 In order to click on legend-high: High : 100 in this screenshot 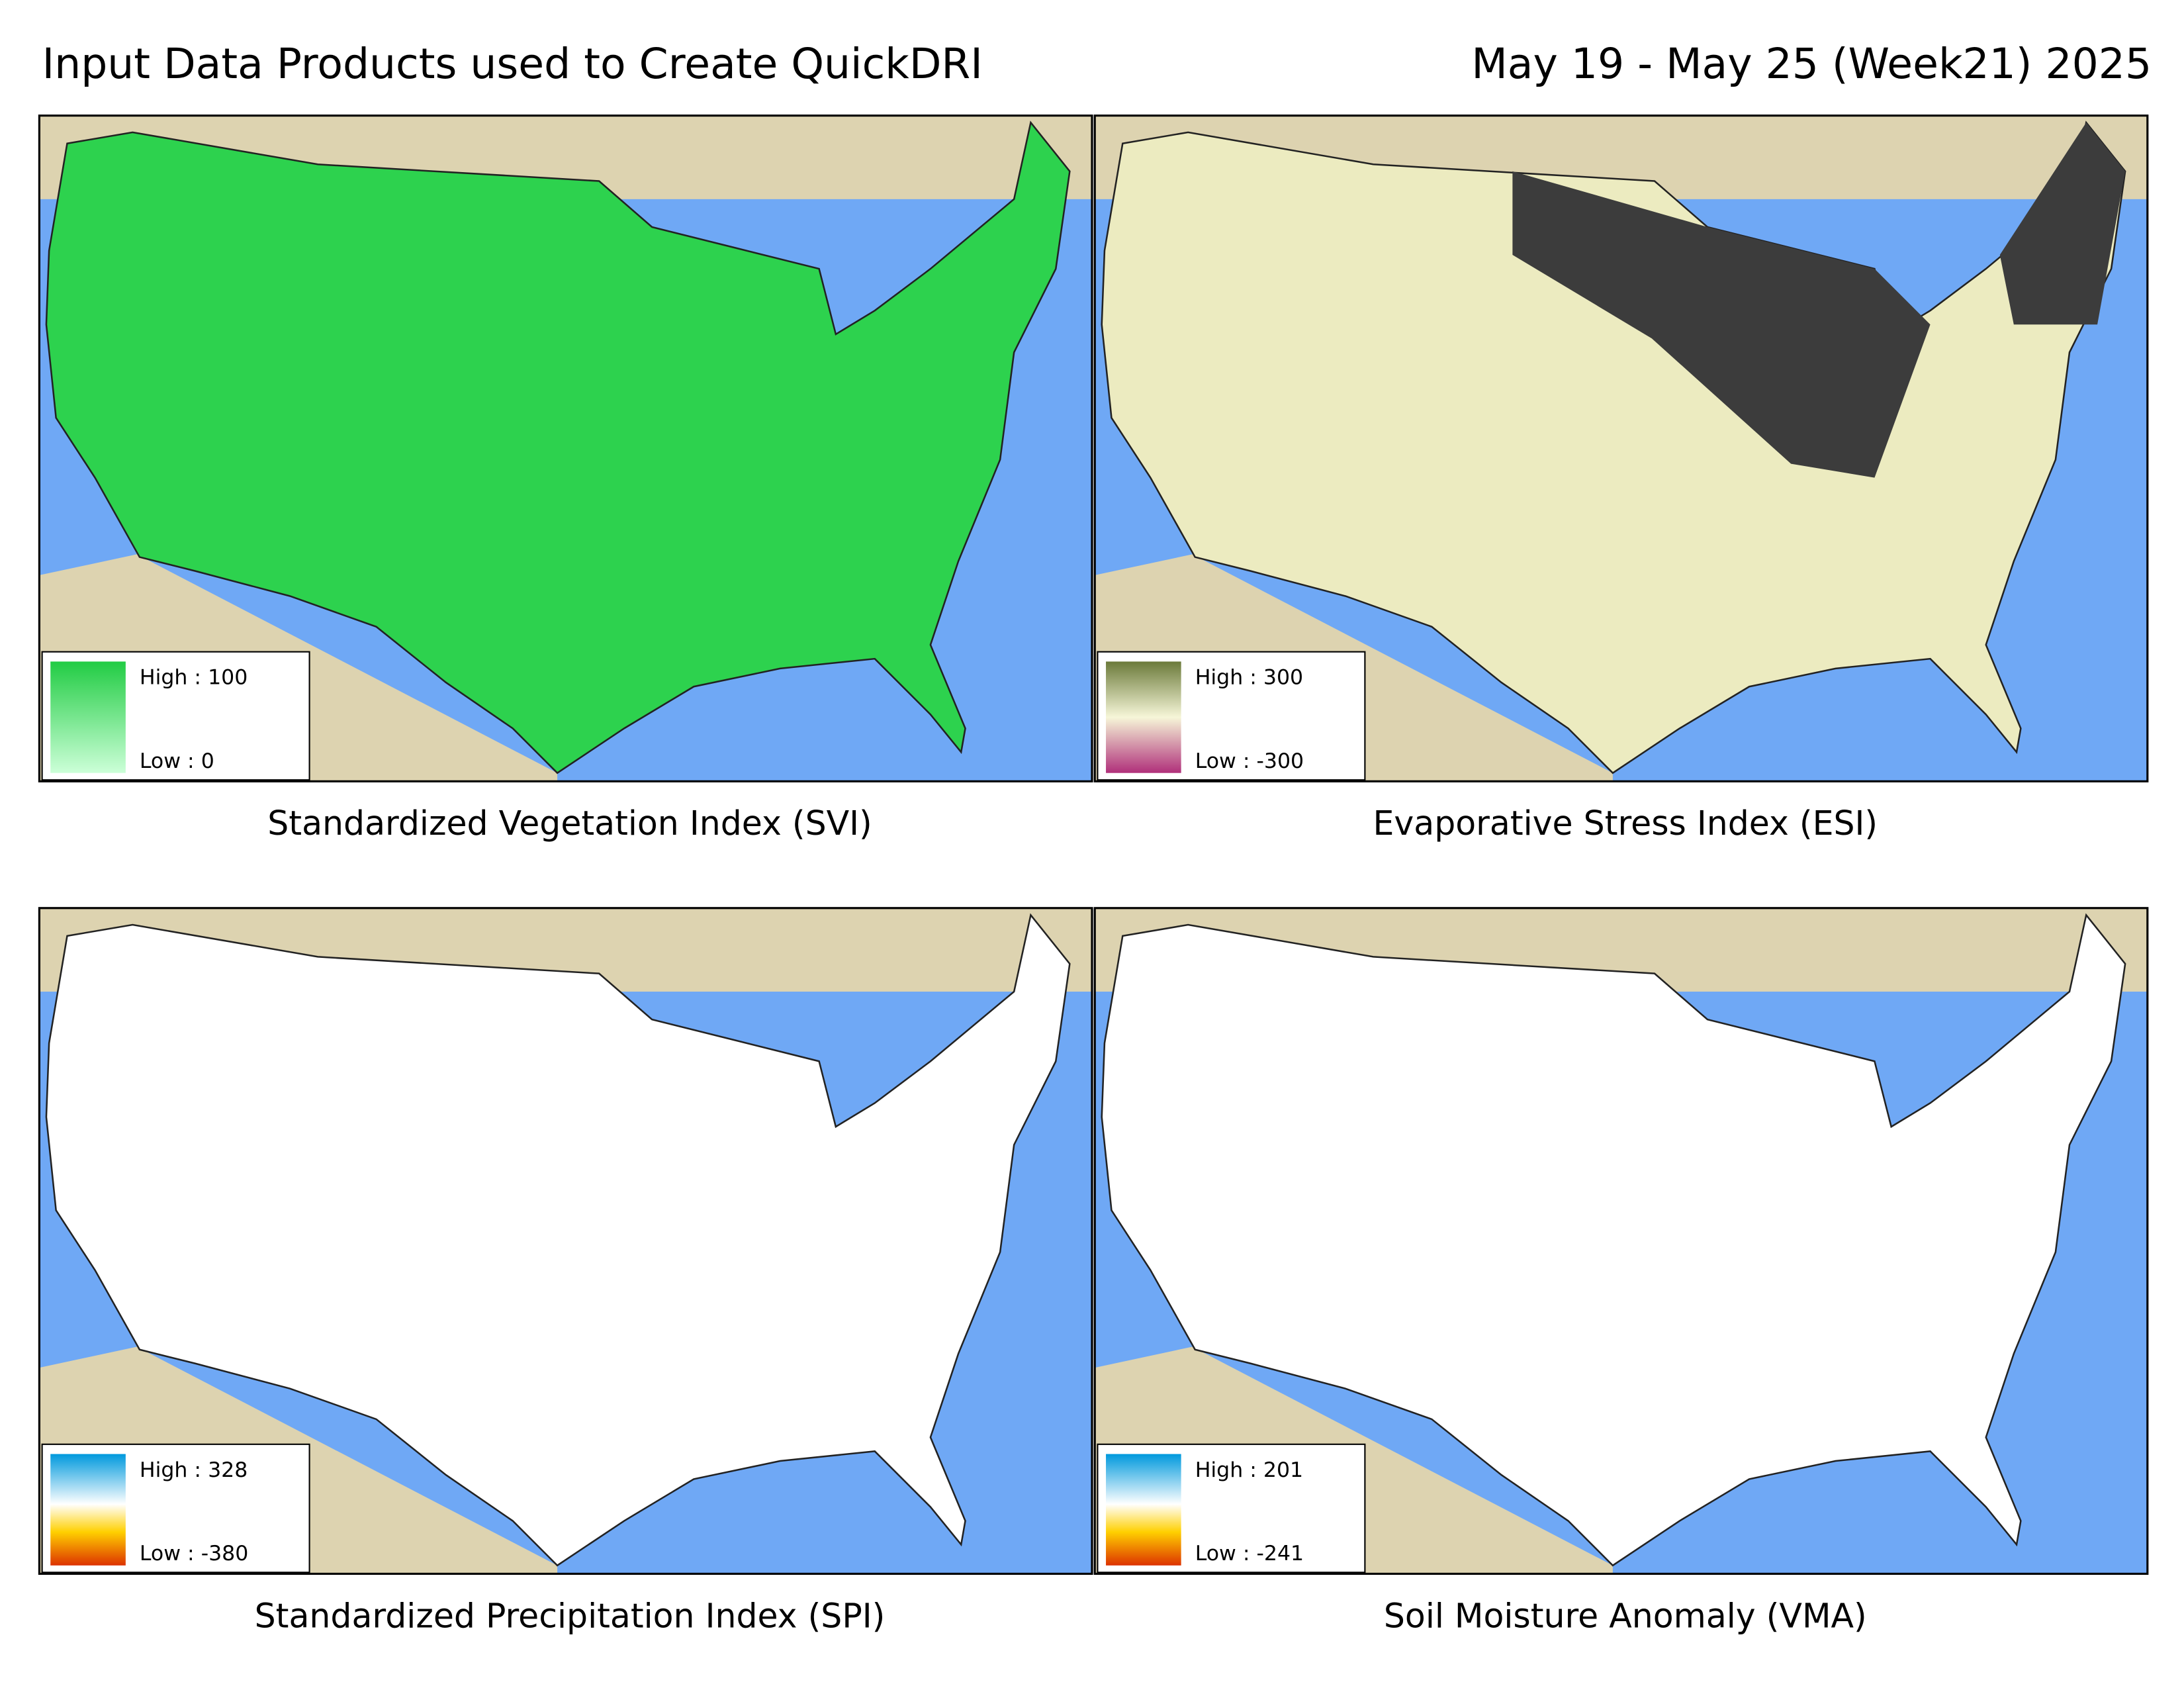, I will do `click(194, 678)`.